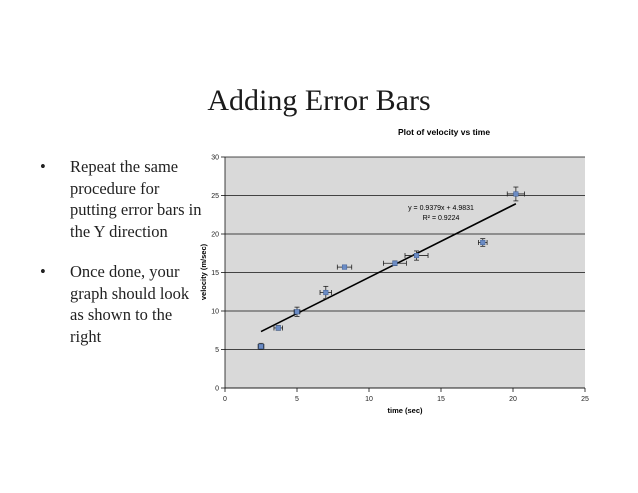  I want to click on y-axis-ticks: 0 5 10 15 20 25 30, so click(218, 274).